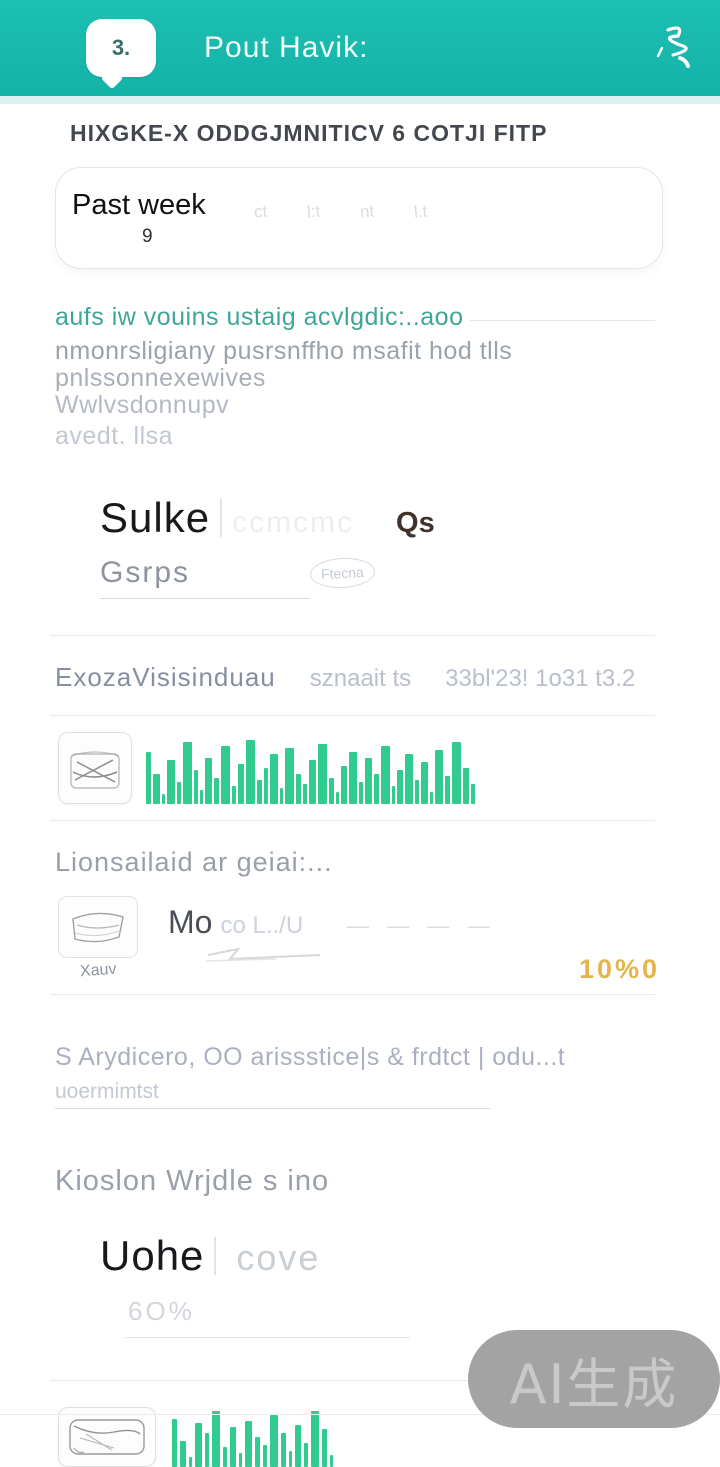 The width and height of the screenshot is (720, 1467). I want to click on meta-mid: sznaait ts, so click(360, 678).